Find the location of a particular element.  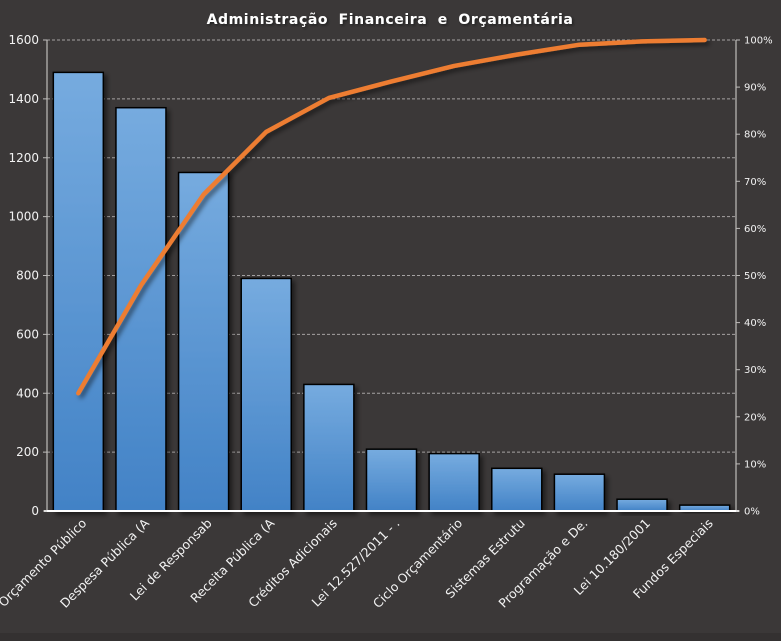

y-left-tick-label: 1400 is located at coordinates (23, 99).